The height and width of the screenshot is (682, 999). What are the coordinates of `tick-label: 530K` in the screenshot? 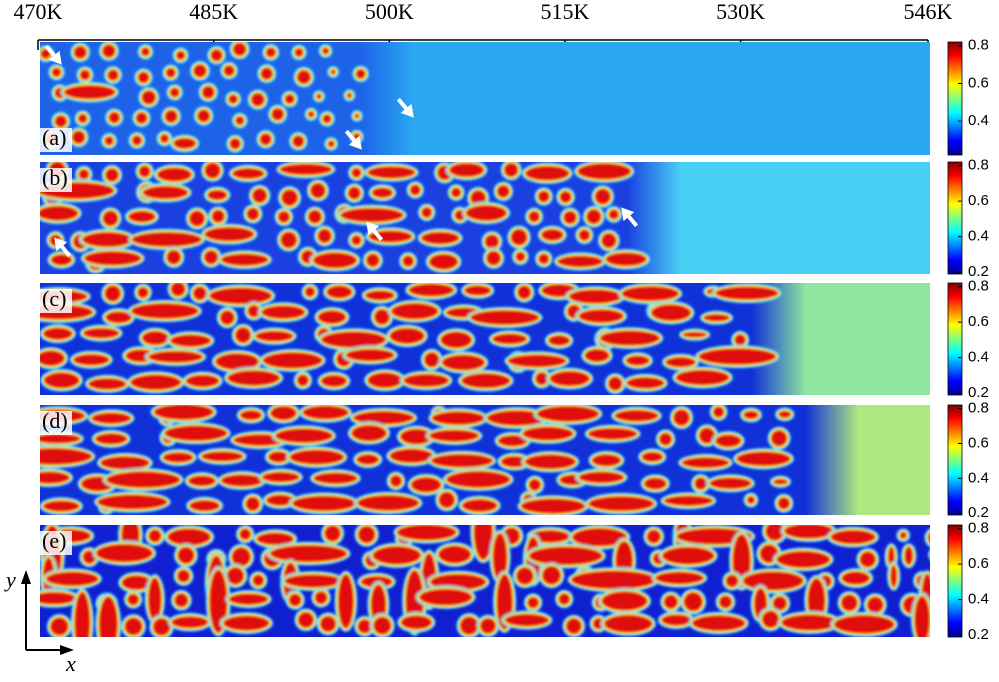 It's located at (740, 12).